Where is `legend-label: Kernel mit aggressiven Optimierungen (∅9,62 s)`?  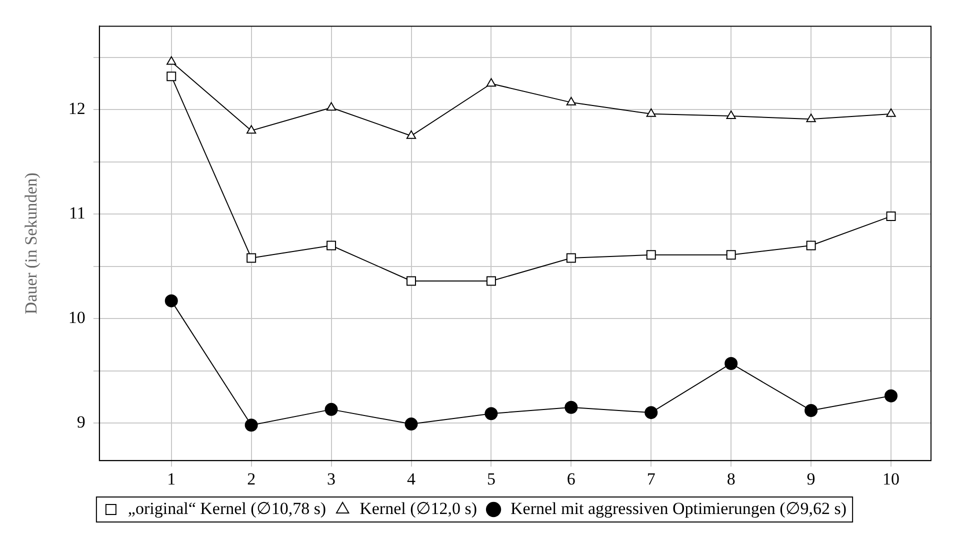 legend-label: Kernel mit aggressiven Optimierungen (∅9,62 s) is located at coordinates (678, 508).